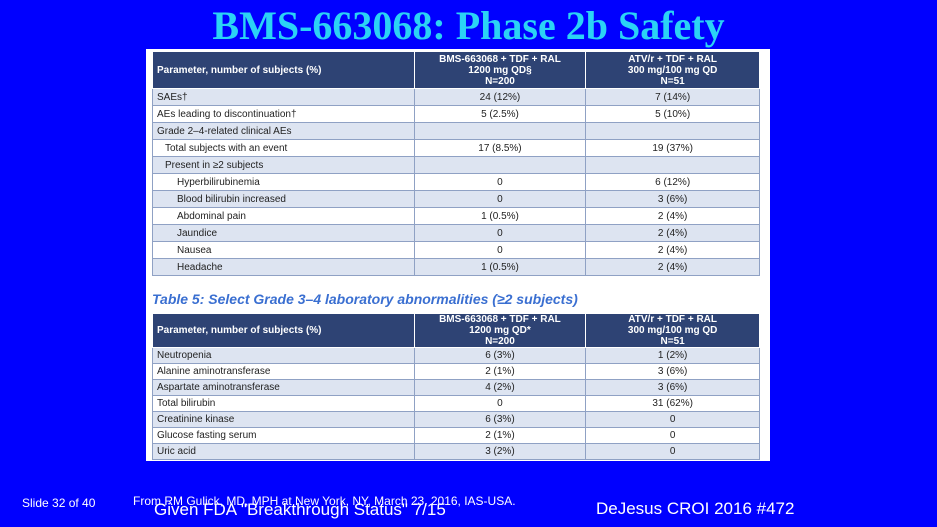 Image resolution: width=937 pixels, height=527 pixels. I want to click on table-row: Blood bilirubin increased 0 3 (6%), so click(456, 199).